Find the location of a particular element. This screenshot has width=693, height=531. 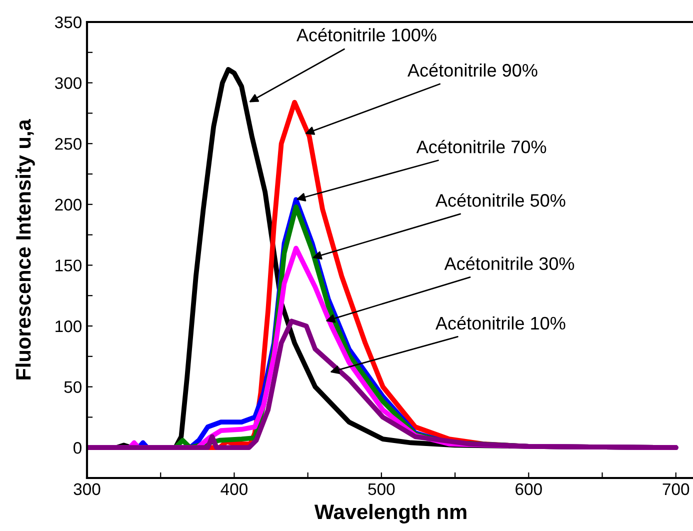

x-tick-label: 500 is located at coordinates (381, 489).